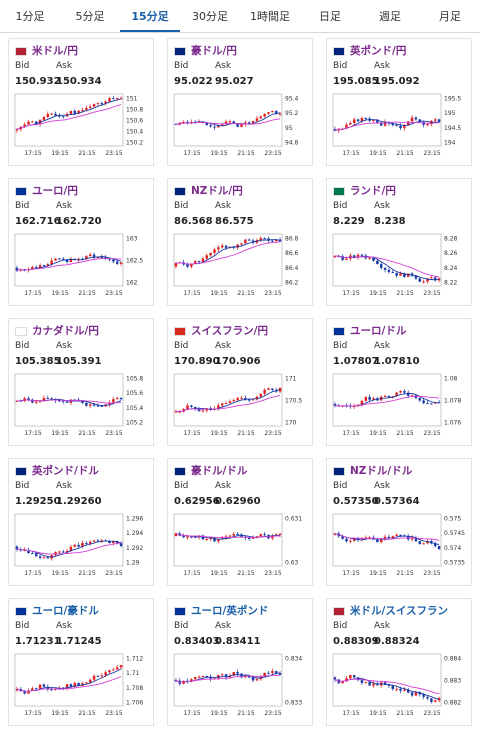  I want to click on tab-6: 週足, so click(390, 16).